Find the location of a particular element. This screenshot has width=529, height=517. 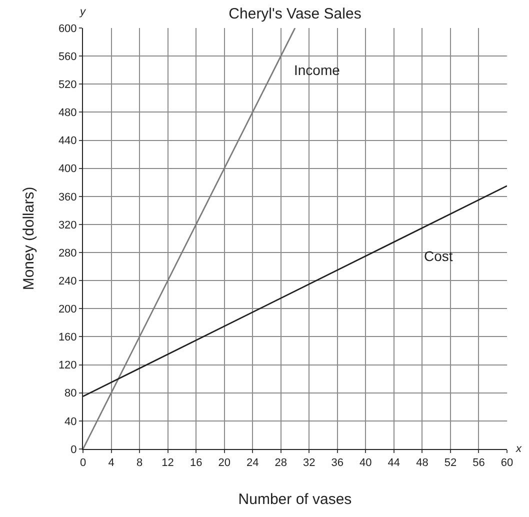

y-tick-label: 280 is located at coordinates (67, 253).